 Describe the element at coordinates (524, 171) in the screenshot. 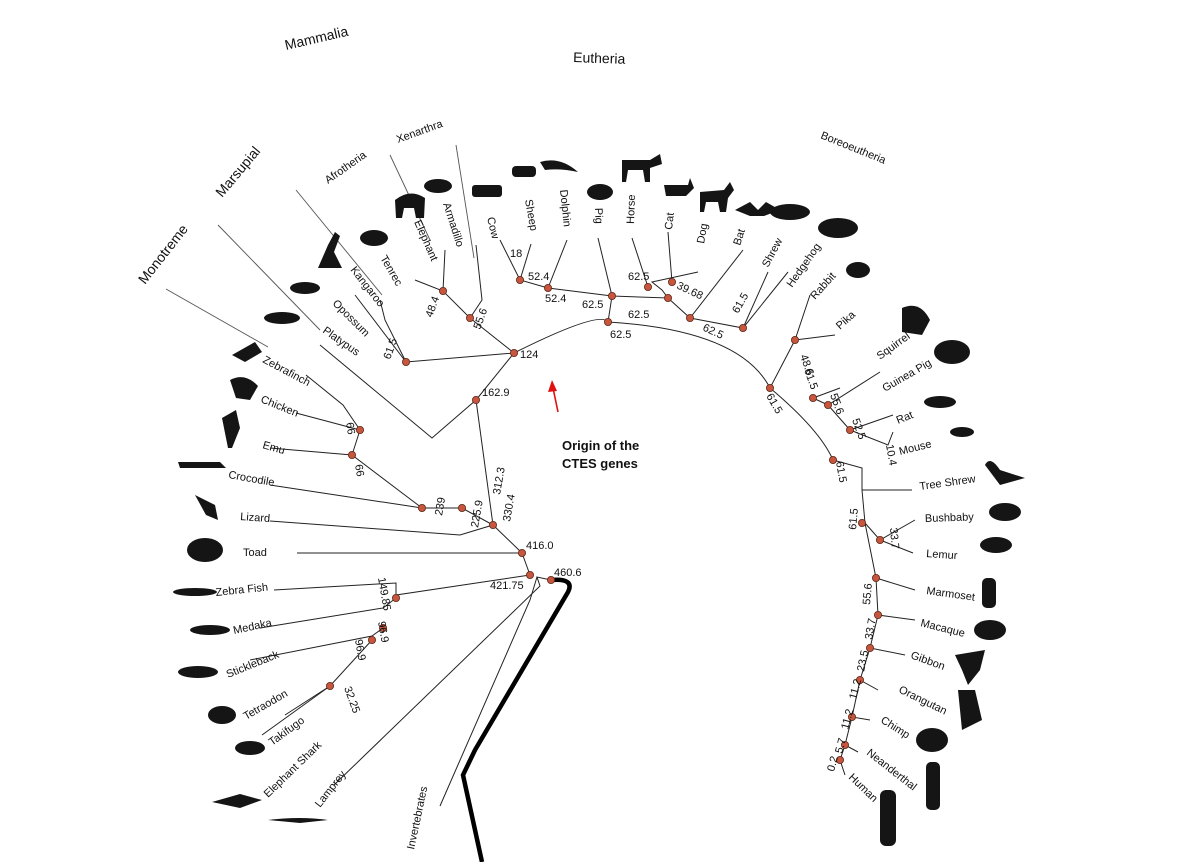

I see `sheep-icon` at that location.